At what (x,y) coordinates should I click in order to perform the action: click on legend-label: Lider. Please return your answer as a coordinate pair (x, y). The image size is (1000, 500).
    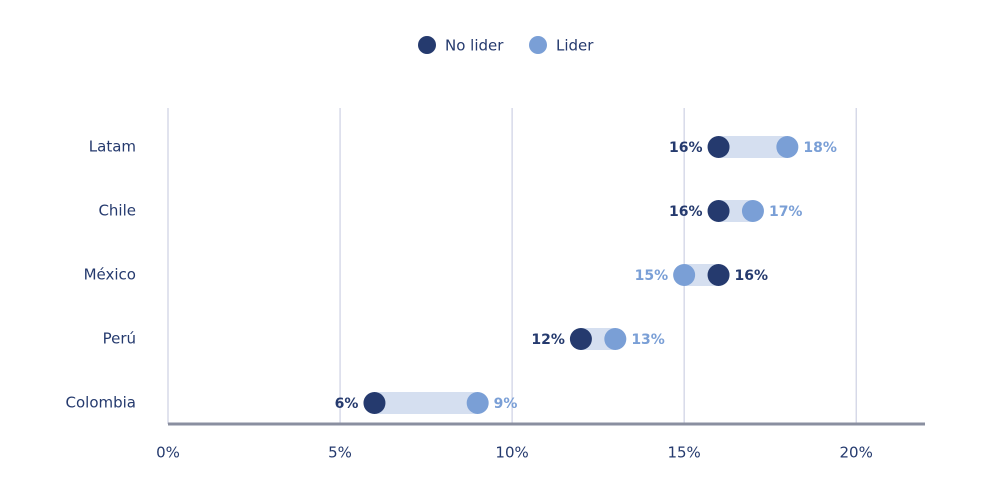
    Looking at the image, I should click on (575, 46).